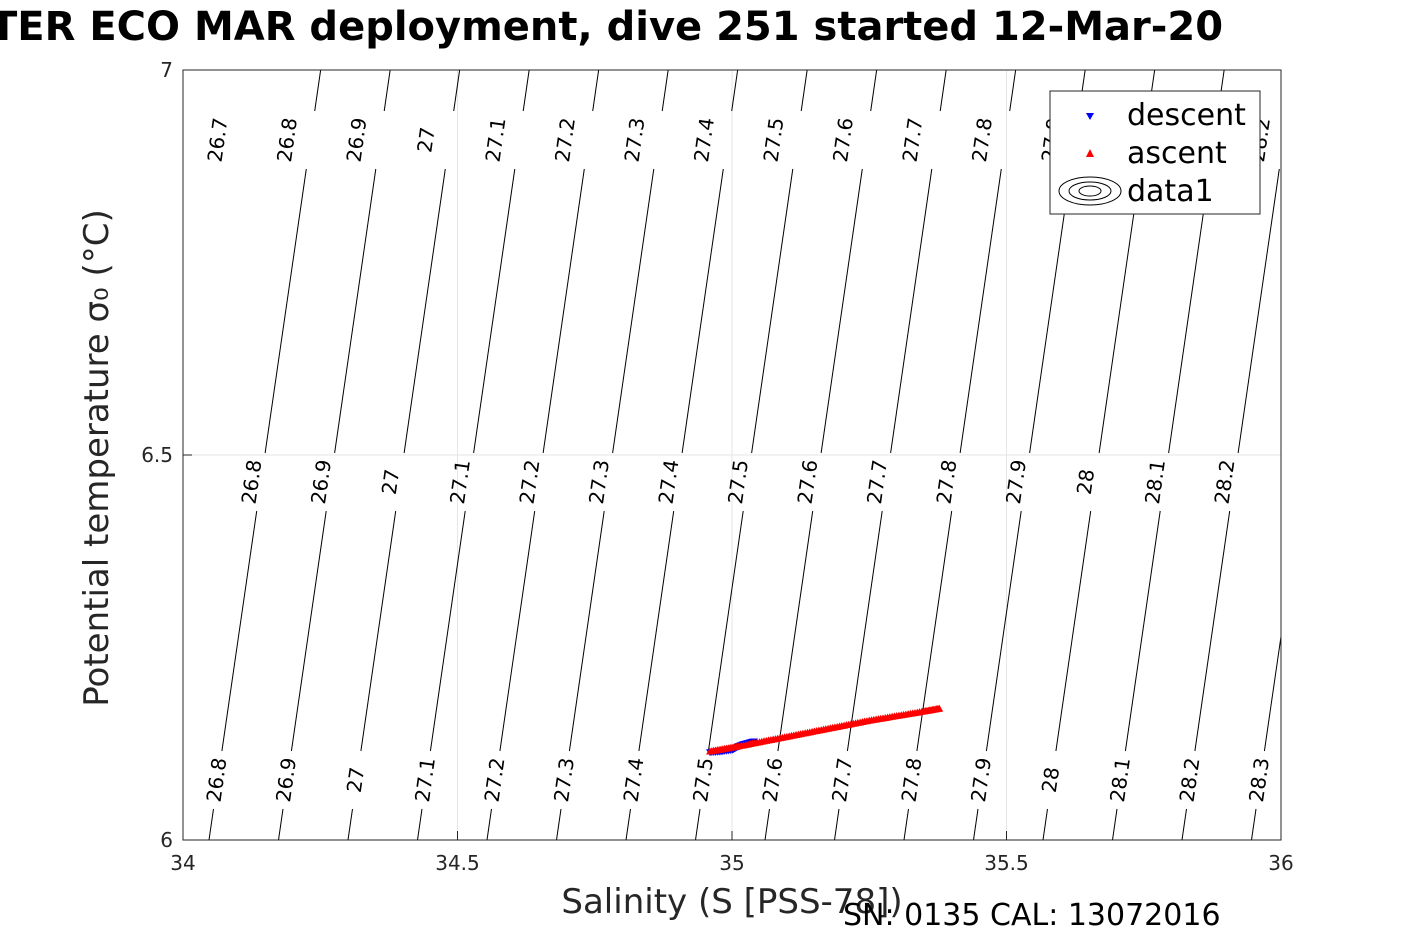  What do you see at coordinates (157, 455) in the screenshot?
I see `y-tick-label: 6.5` at bounding box center [157, 455].